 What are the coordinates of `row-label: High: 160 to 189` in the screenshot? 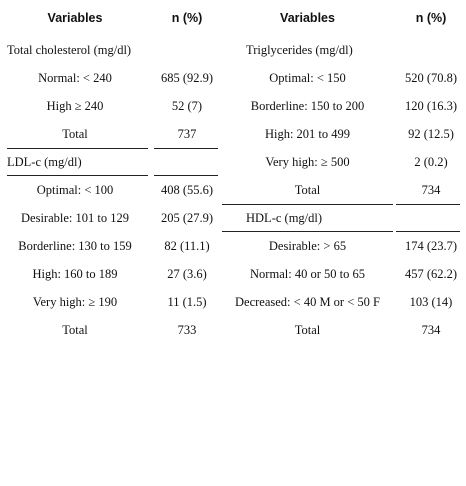 It's located at (75, 274).